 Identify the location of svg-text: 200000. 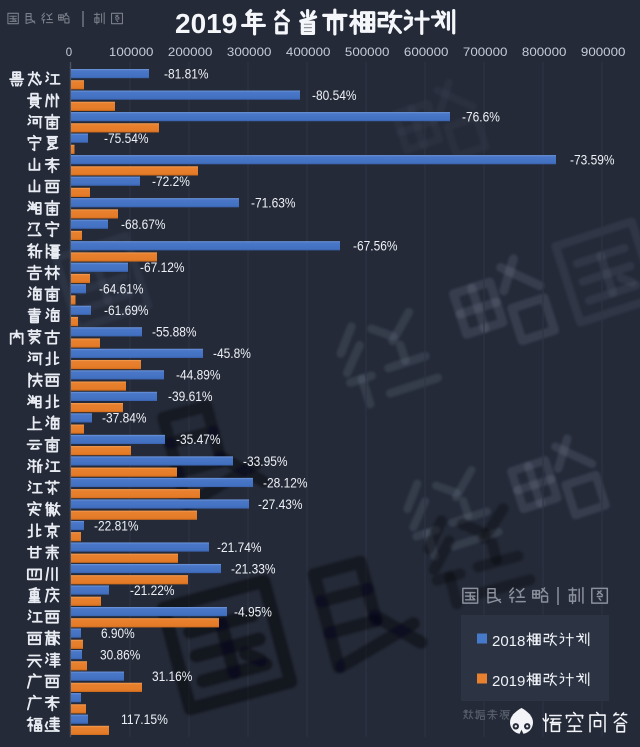
(190, 53).